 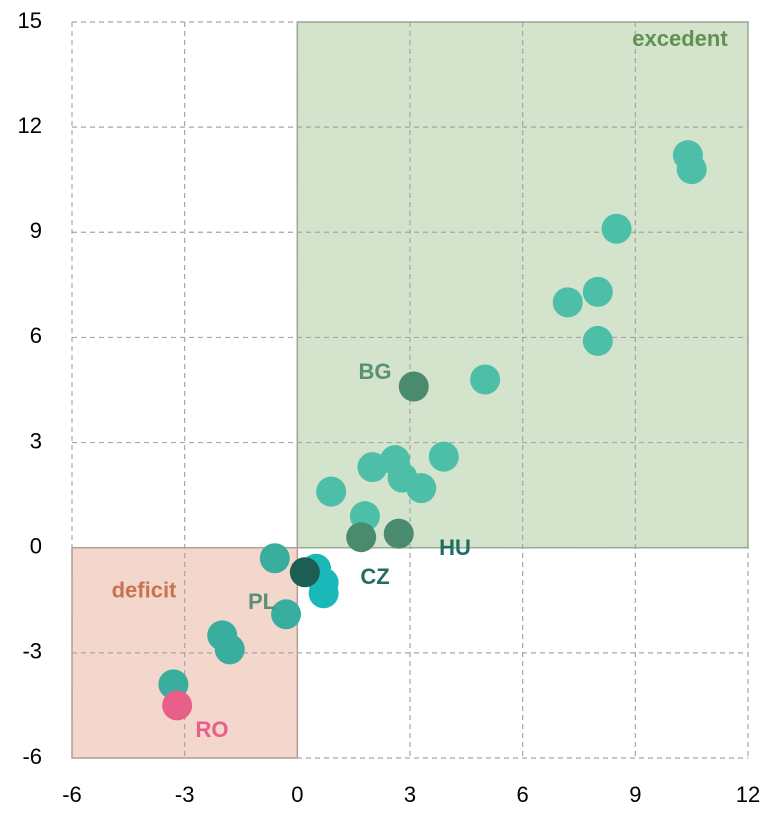 I want to click on annotation: CZ, so click(x=374, y=576).